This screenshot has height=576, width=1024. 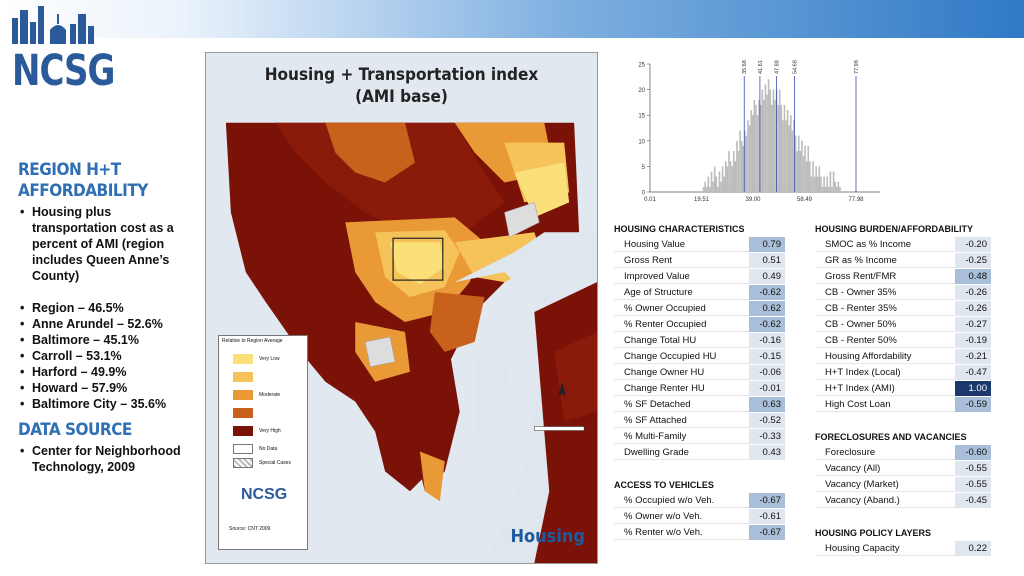 I want to click on row-label: % Renter Occupied, so click(x=681, y=324).